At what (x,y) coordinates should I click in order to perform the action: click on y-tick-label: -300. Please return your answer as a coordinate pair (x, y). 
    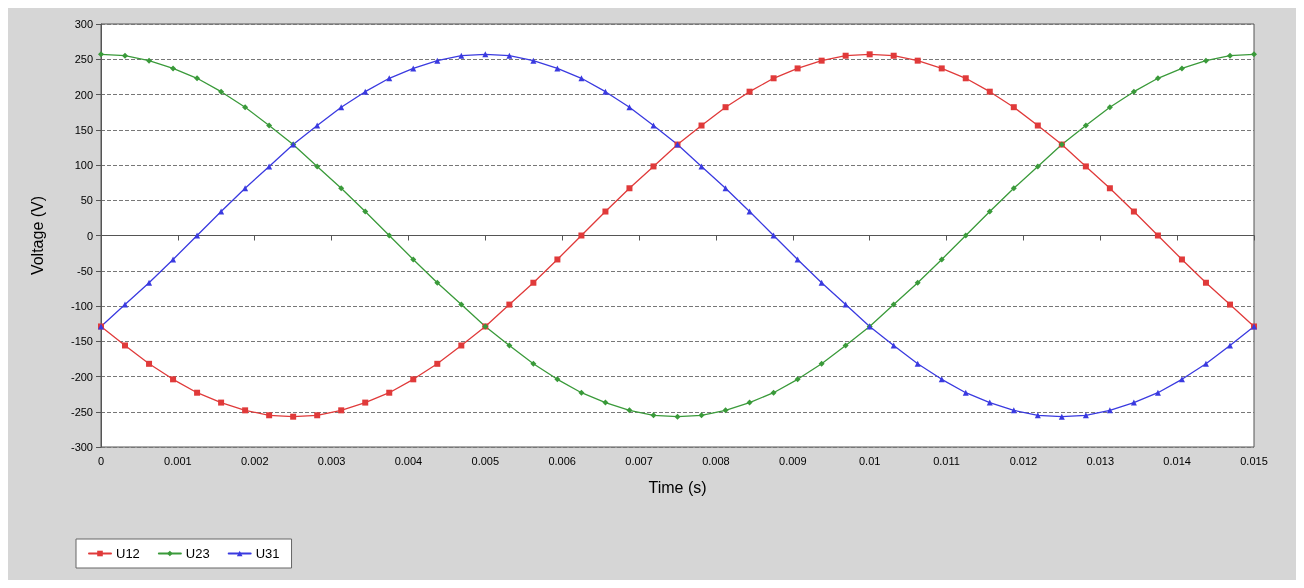
    Looking at the image, I should click on (81, 447).